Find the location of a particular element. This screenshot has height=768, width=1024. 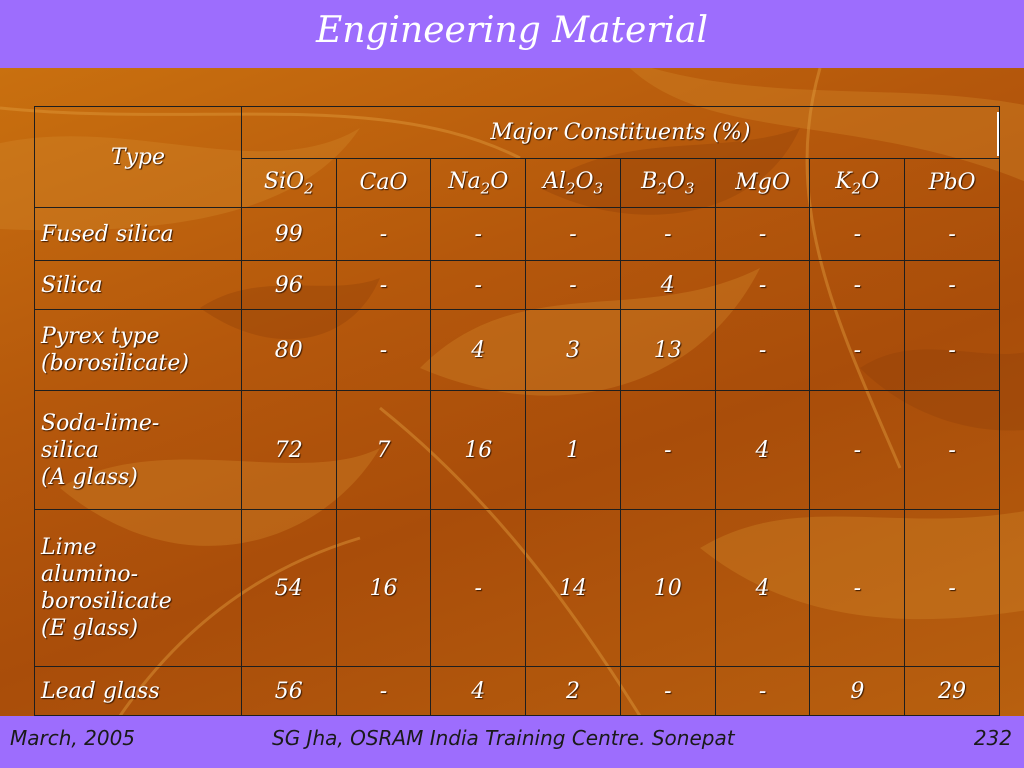

title-bar: Engineering Material is located at coordinates (512, 34).